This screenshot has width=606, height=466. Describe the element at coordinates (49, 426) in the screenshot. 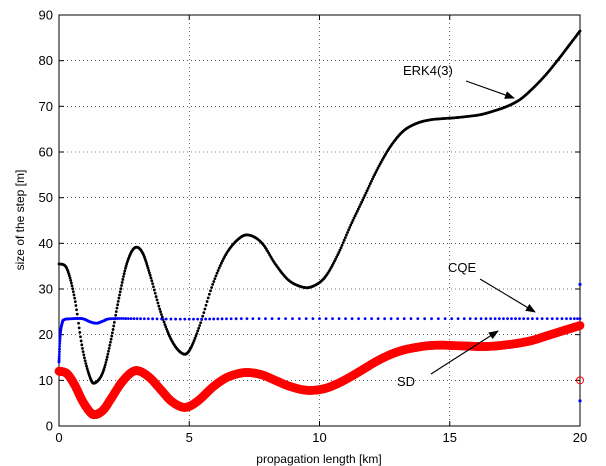

I see `y-tick-label: 0` at that location.